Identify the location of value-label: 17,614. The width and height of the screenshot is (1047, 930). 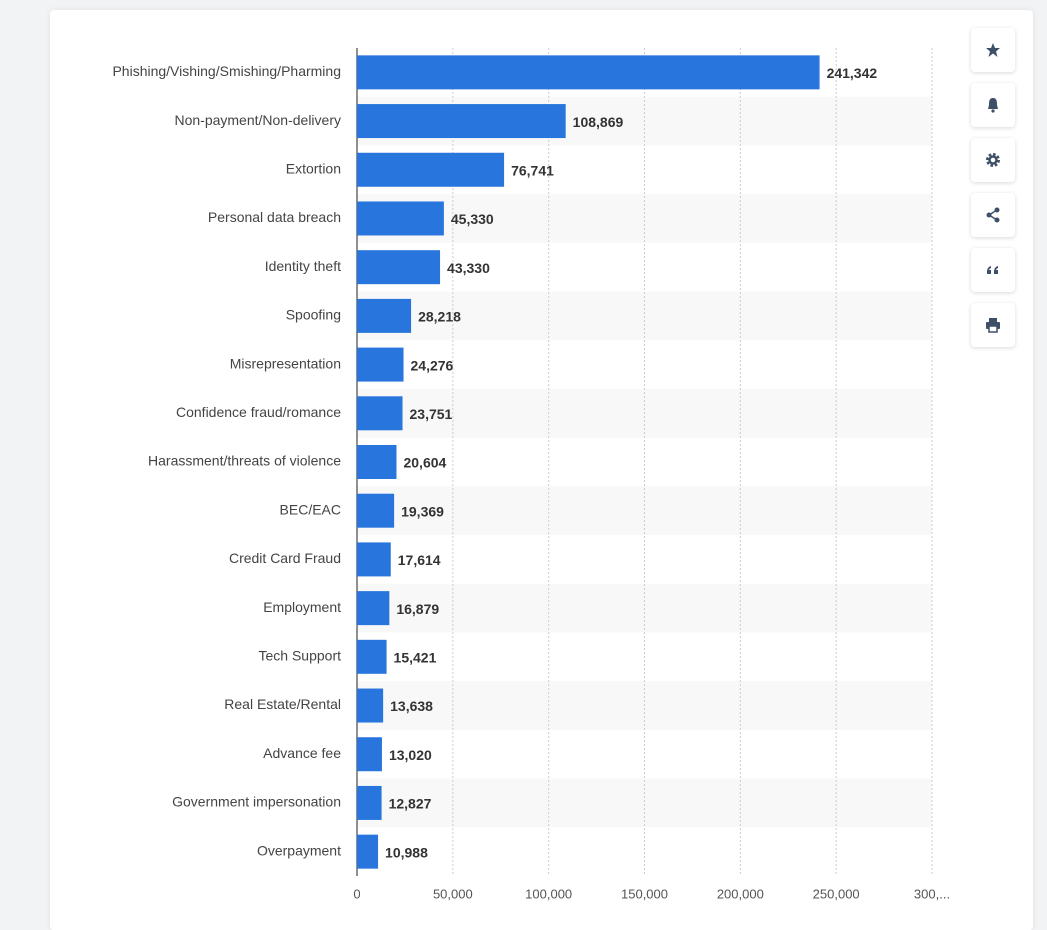
(419, 560).